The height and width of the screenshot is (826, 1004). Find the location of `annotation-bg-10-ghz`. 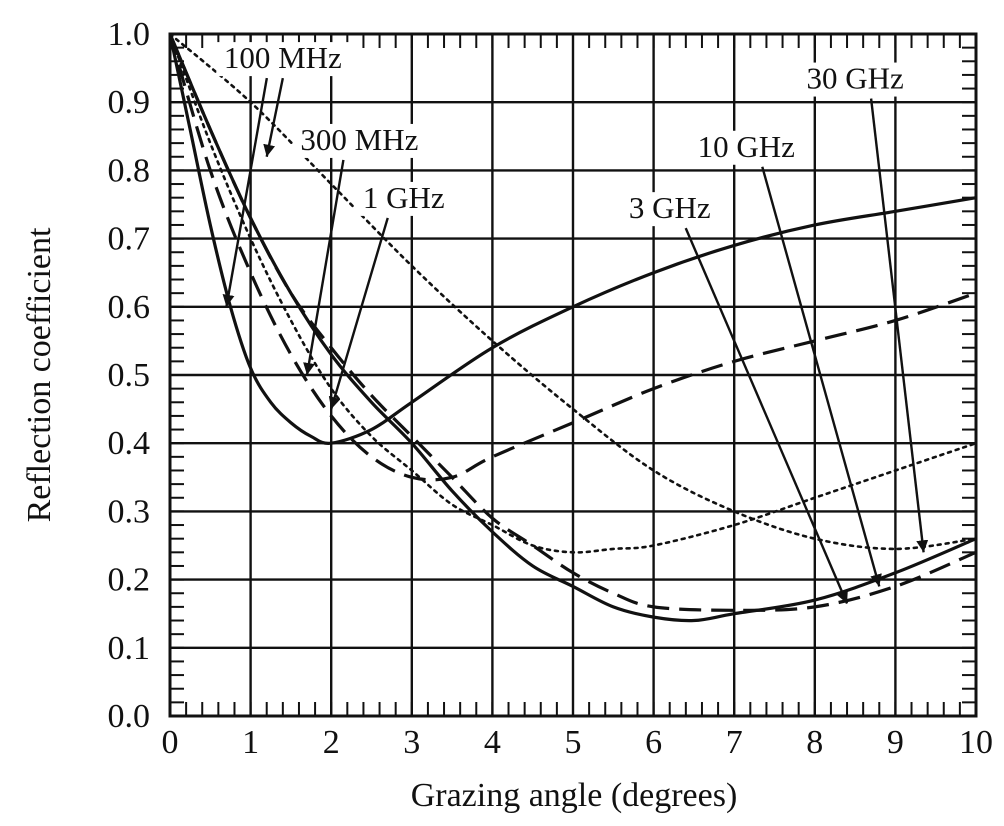

annotation-bg-10-ghz is located at coordinates (746, 147).